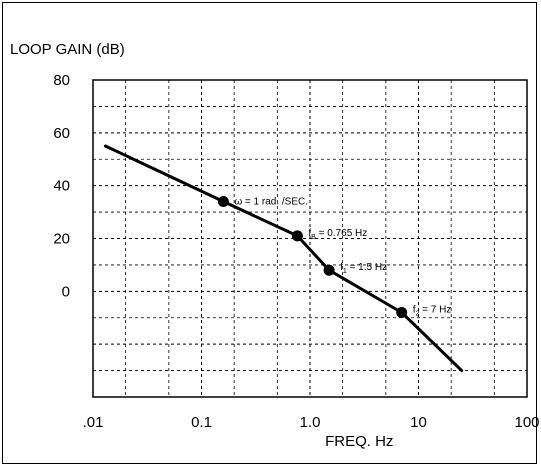 This screenshot has width=541, height=468. I want to click on x-axis-title: FREQ. Hz, so click(359, 441).